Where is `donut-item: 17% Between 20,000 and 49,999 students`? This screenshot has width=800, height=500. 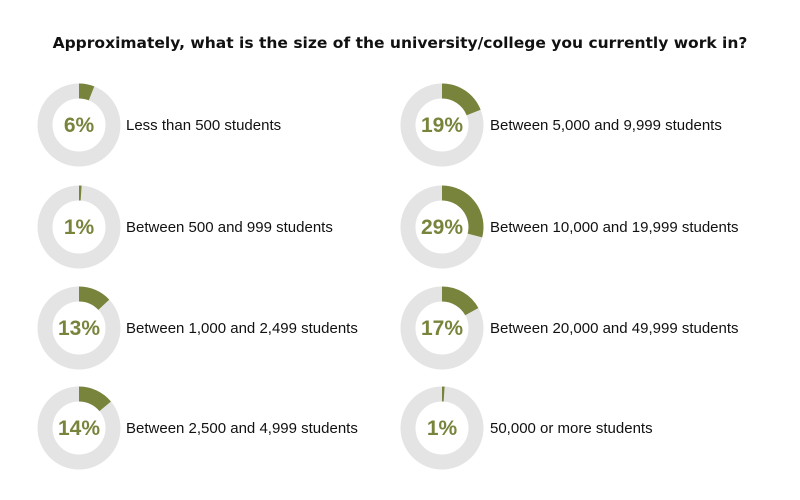
donut-item: 17% Between 20,000 and 49,999 students is located at coordinates (569, 328).